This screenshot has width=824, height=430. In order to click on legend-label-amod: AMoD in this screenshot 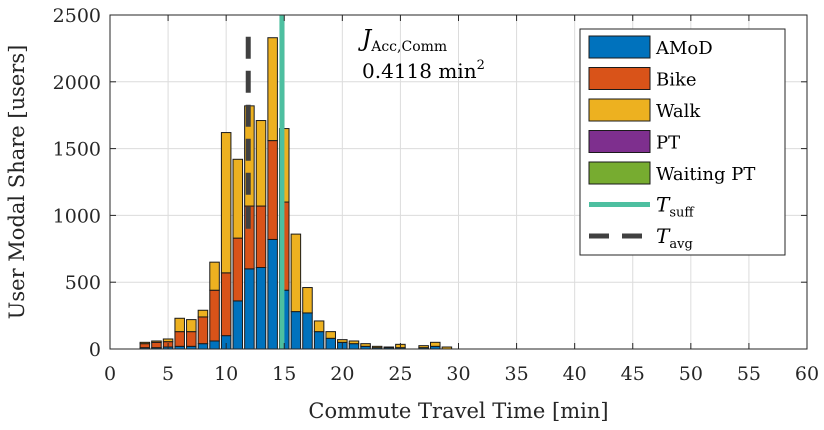, I will do `click(684, 48)`.